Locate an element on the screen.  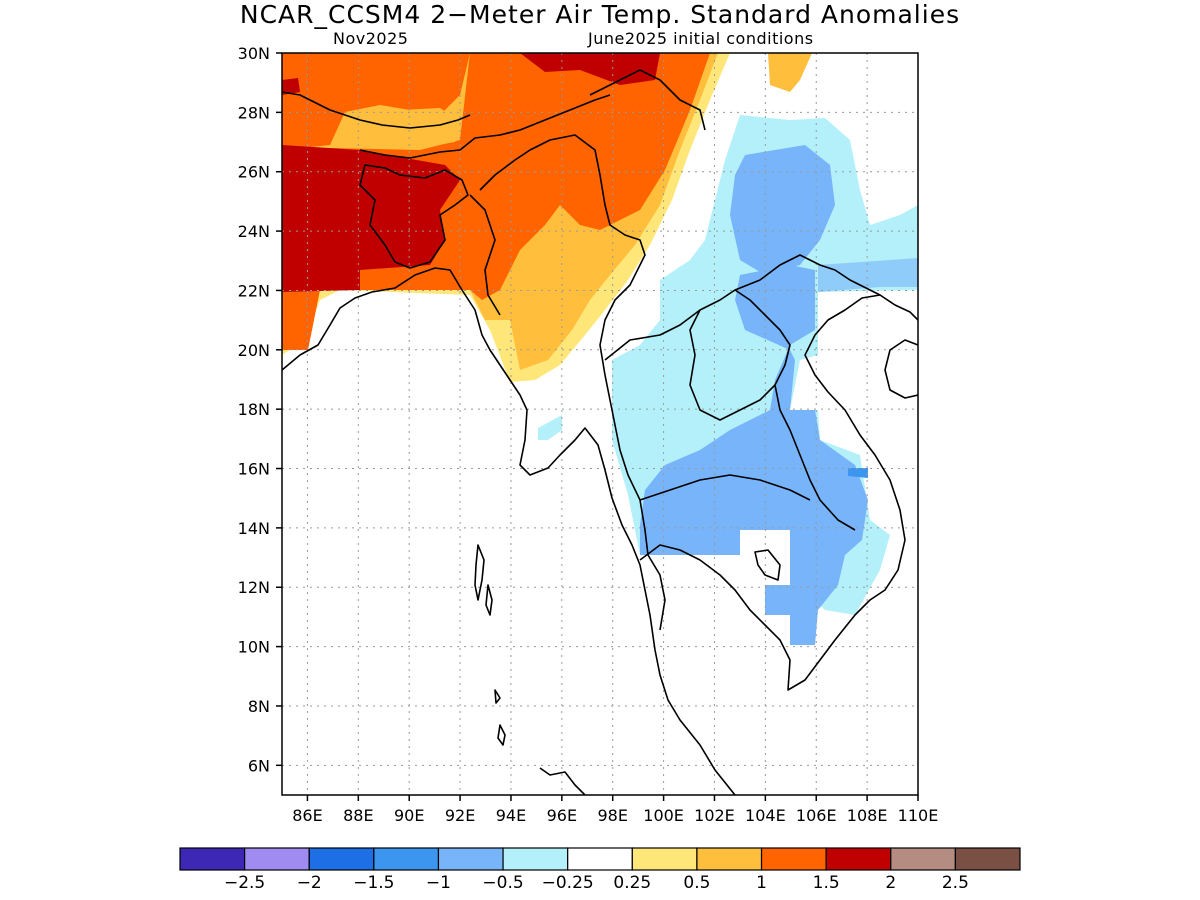
colorbar-label: −0.5 is located at coordinates (502, 883).